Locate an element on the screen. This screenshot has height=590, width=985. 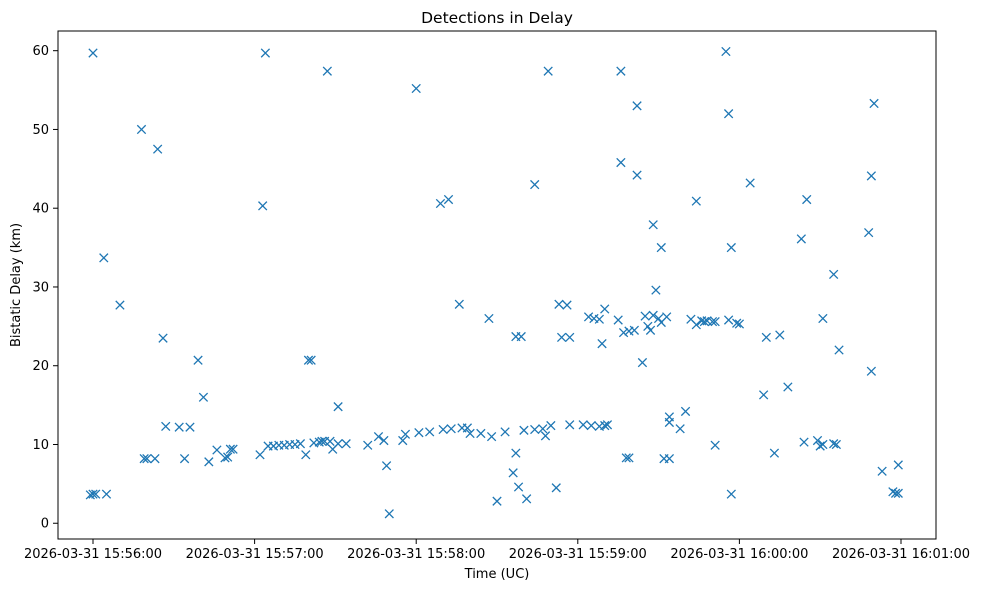
x-tick-label: 2026-03-31 16:00:00 is located at coordinates (739, 554).